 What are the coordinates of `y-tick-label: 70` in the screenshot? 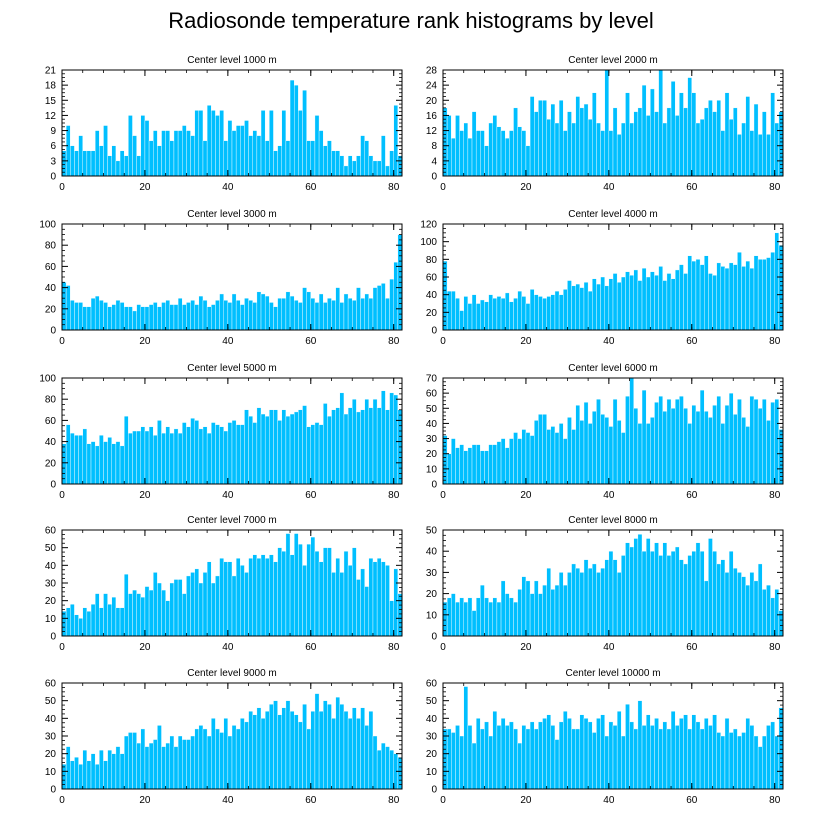 It's located at (432, 379).